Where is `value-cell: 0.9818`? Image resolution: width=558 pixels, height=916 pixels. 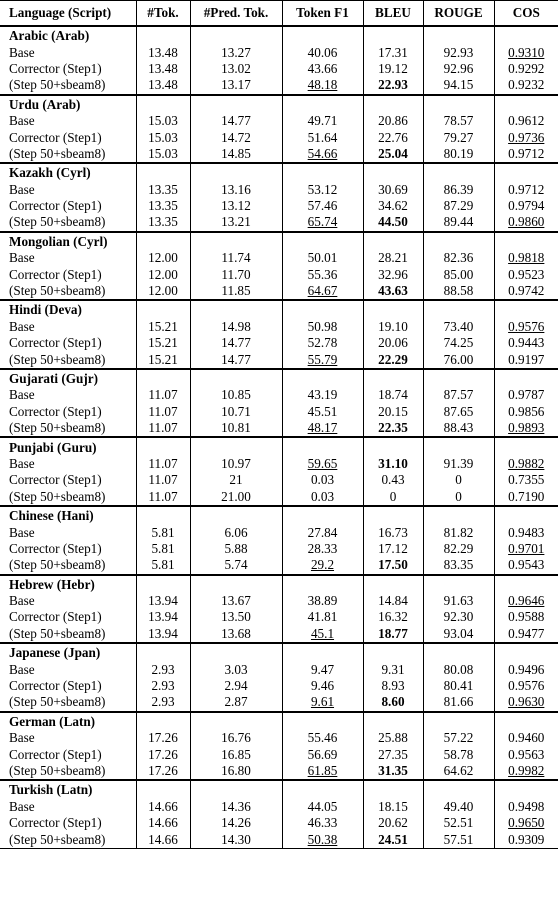
value-cell: 0.9818 is located at coordinates (525, 258).